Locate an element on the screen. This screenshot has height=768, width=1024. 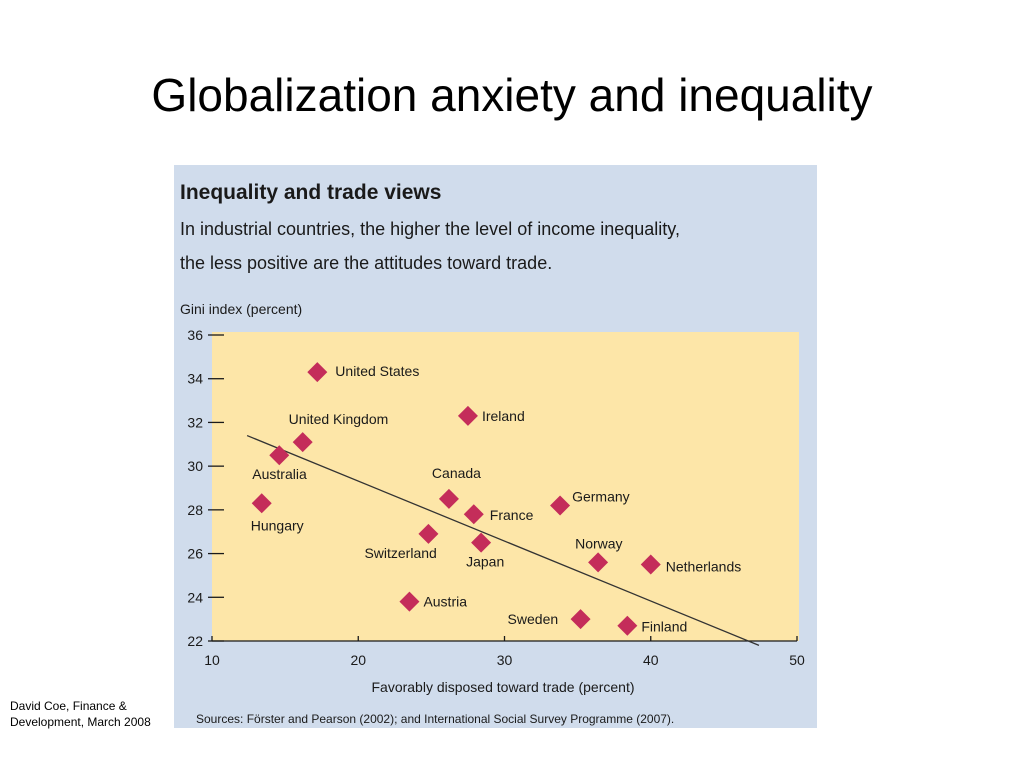
y-axis: 22 24 26 28 30 32 34 36 is located at coordinates (205, 488).